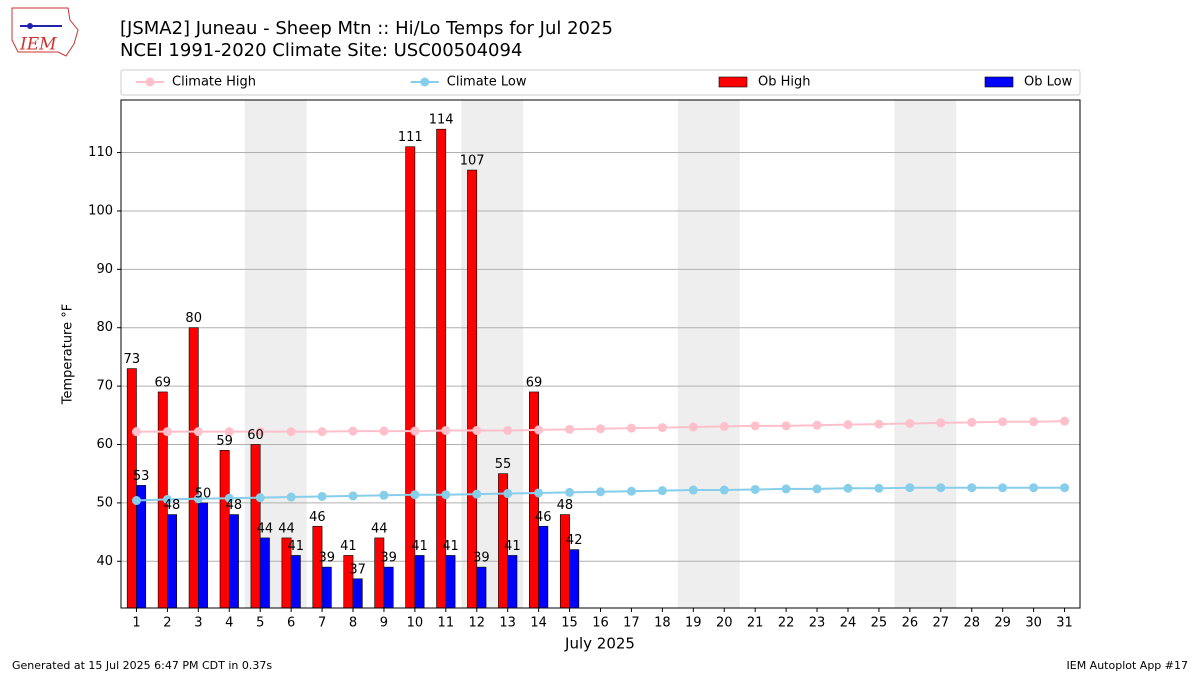 The height and width of the screenshot is (675, 1200). I want to click on x-tick-label: 25, so click(879, 623).